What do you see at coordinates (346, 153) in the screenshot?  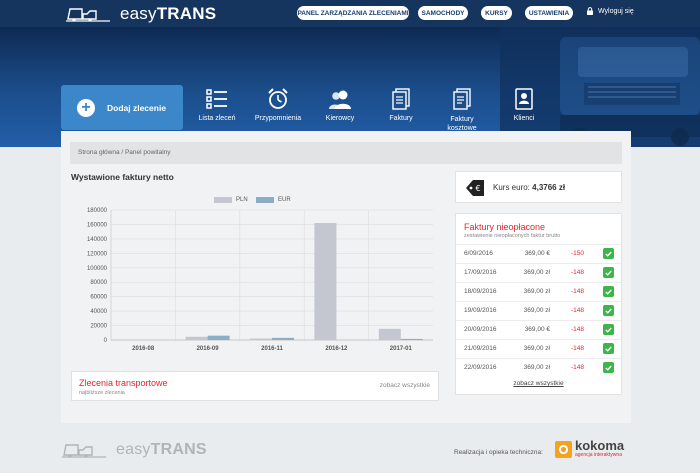 I see `breadcrumb: Strona główna / Panel powitalny` at bounding box center [346, 153].